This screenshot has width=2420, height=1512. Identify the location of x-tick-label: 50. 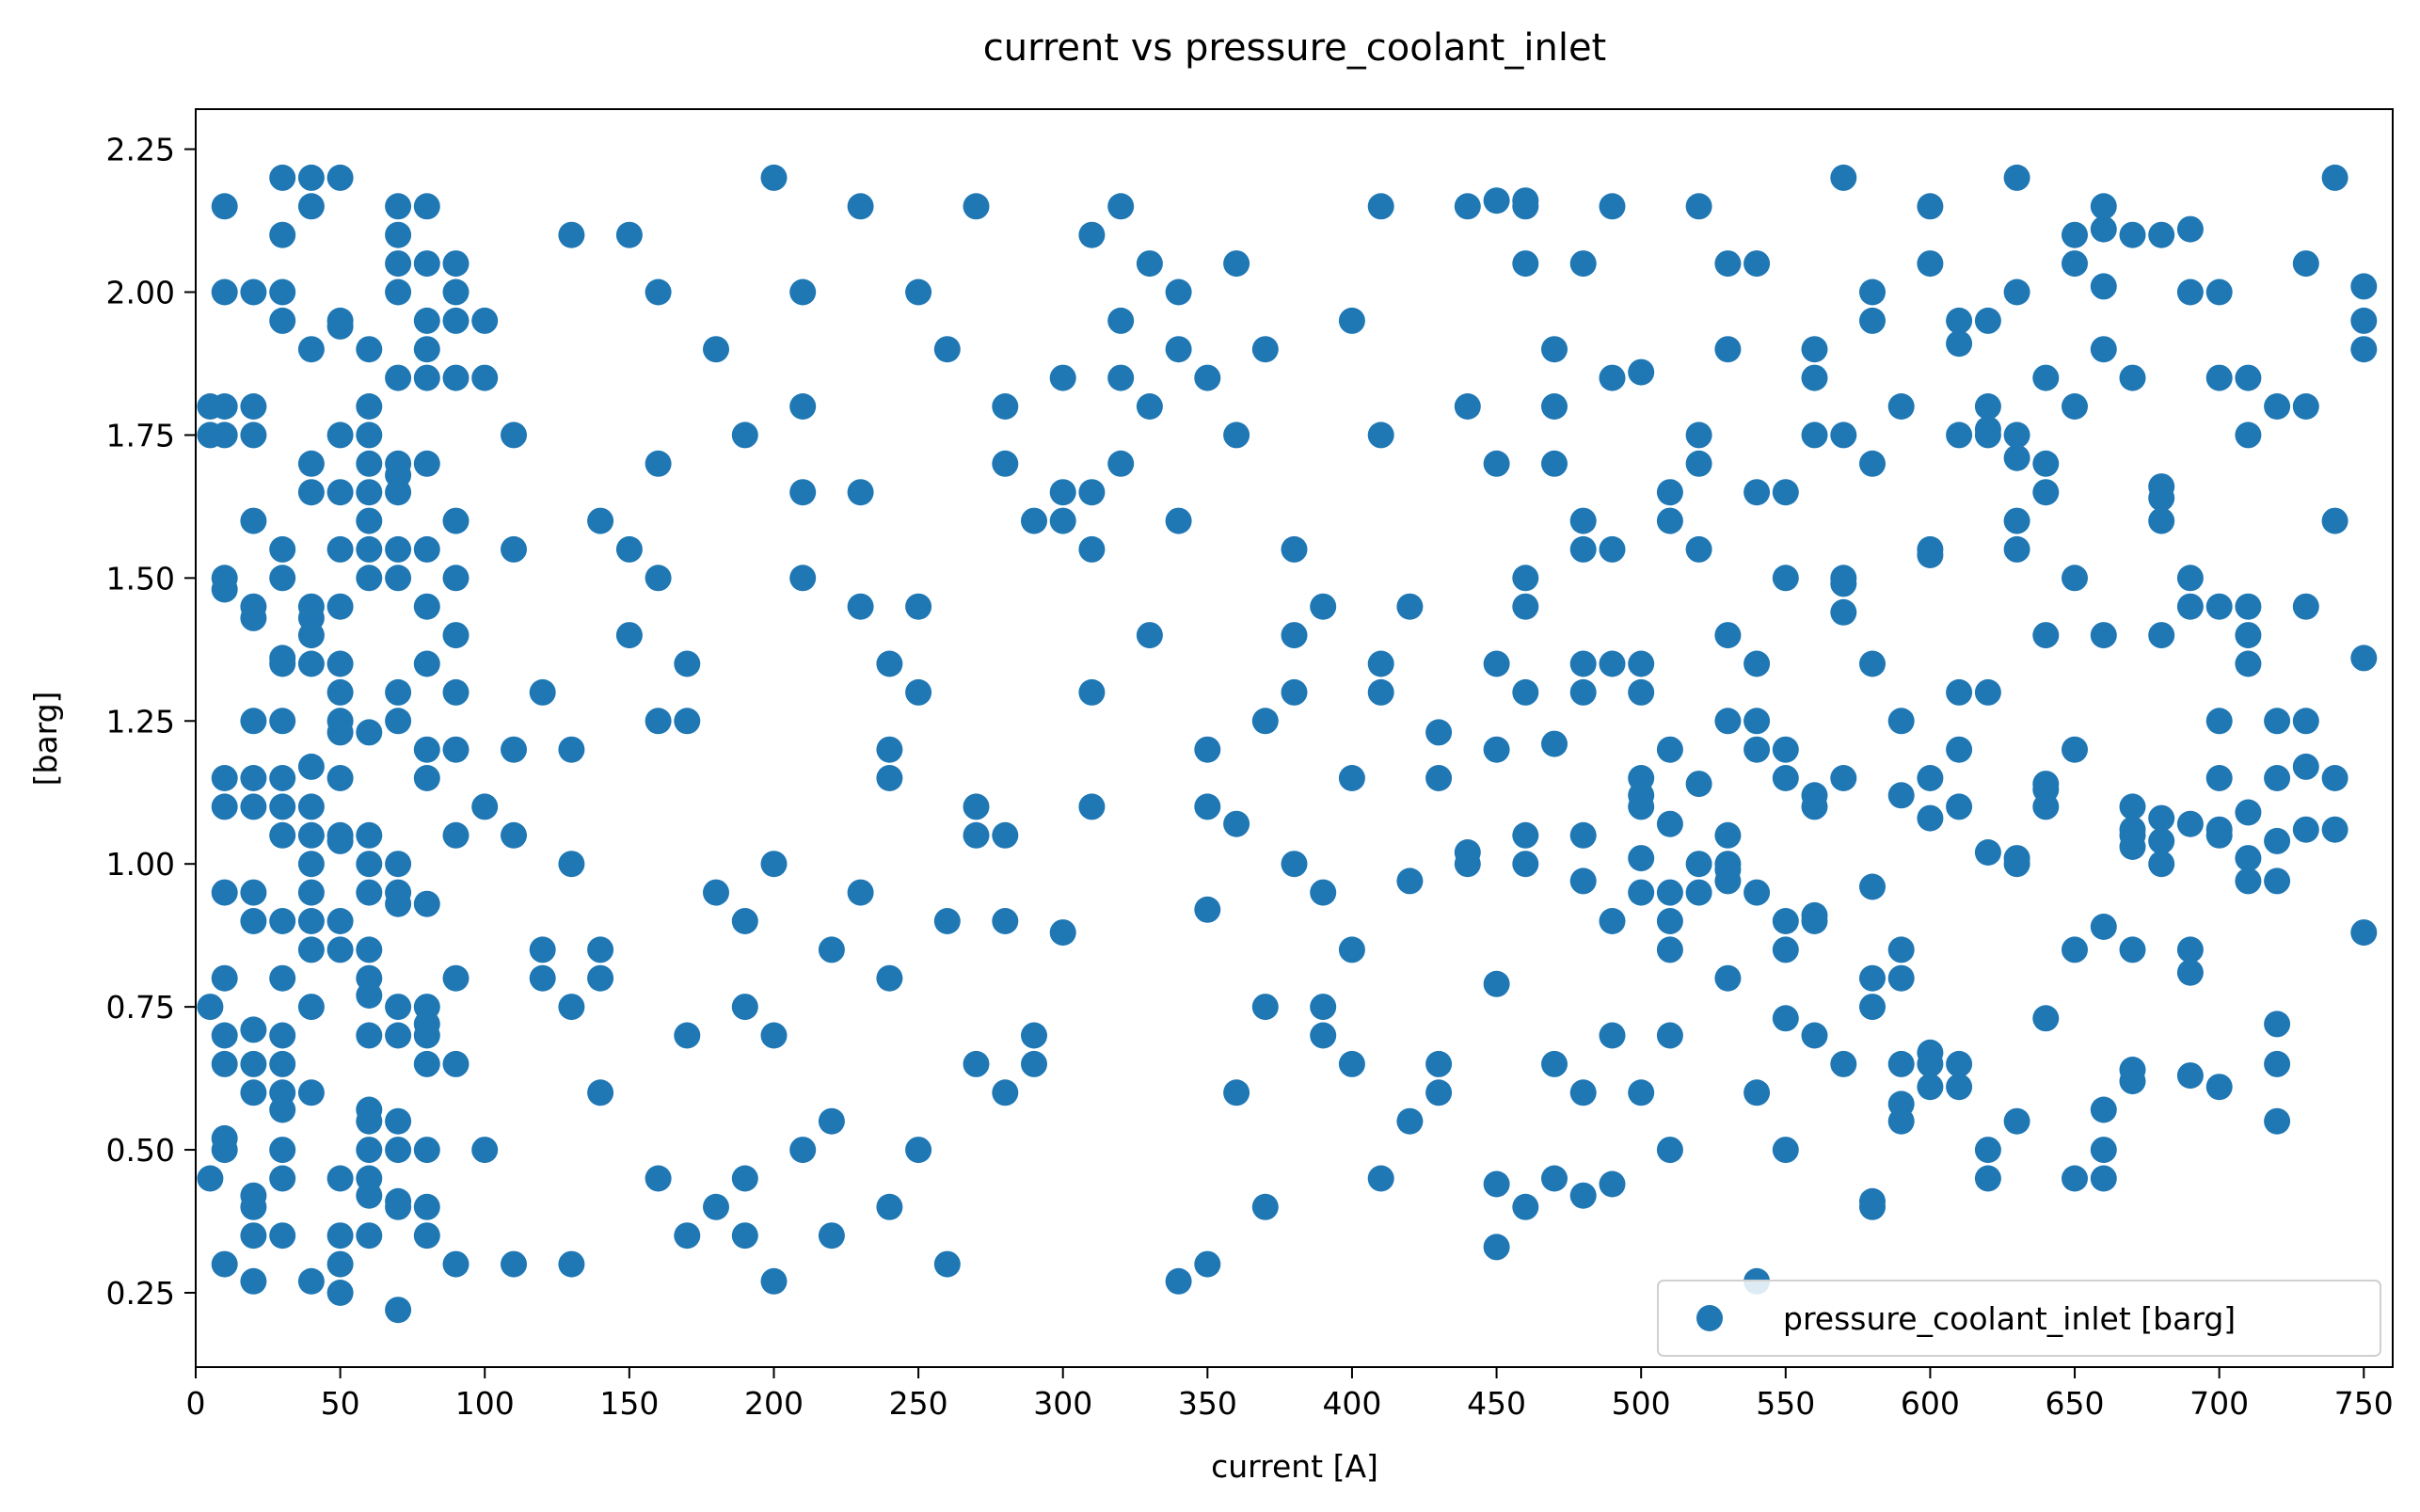
(340, 1404).